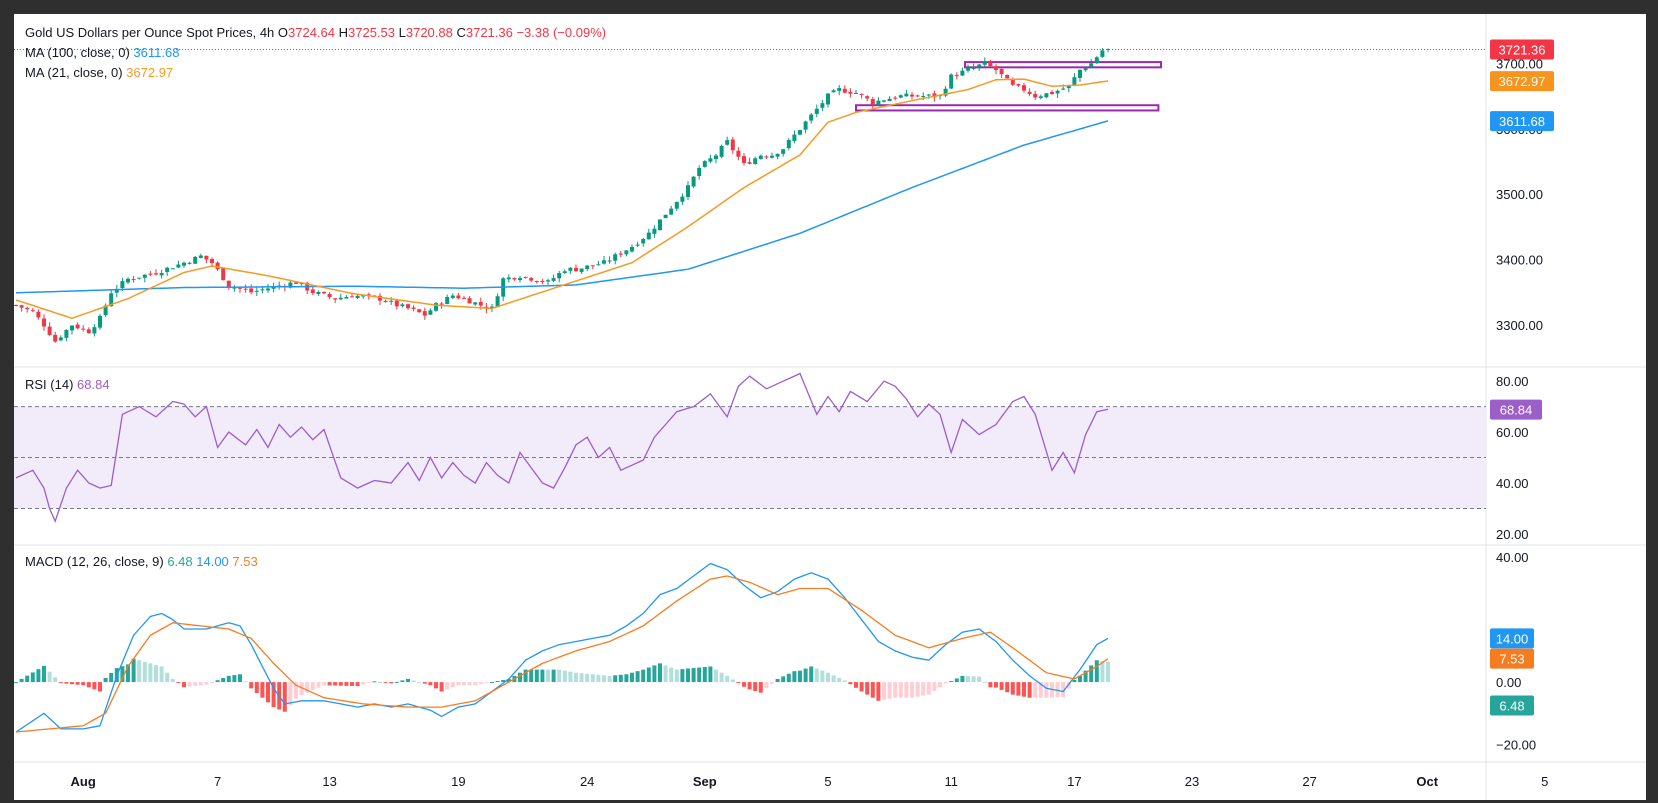 This screenshot has height=803, width=1658. Describe the element at coordinates (458, 781) in the screenshot. I see `time-axis-label: 19` at that location.